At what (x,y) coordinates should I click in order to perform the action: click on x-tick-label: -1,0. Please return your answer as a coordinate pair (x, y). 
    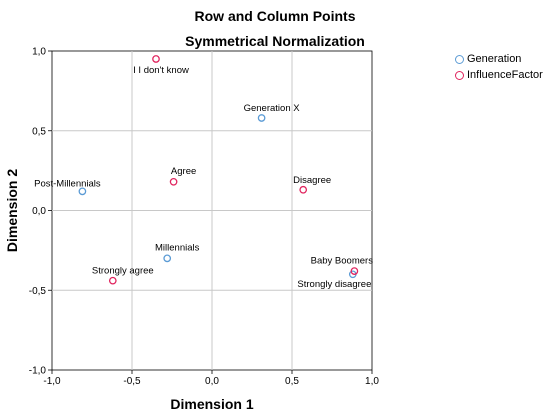
    Looking at the image, I should click on (52, 381).